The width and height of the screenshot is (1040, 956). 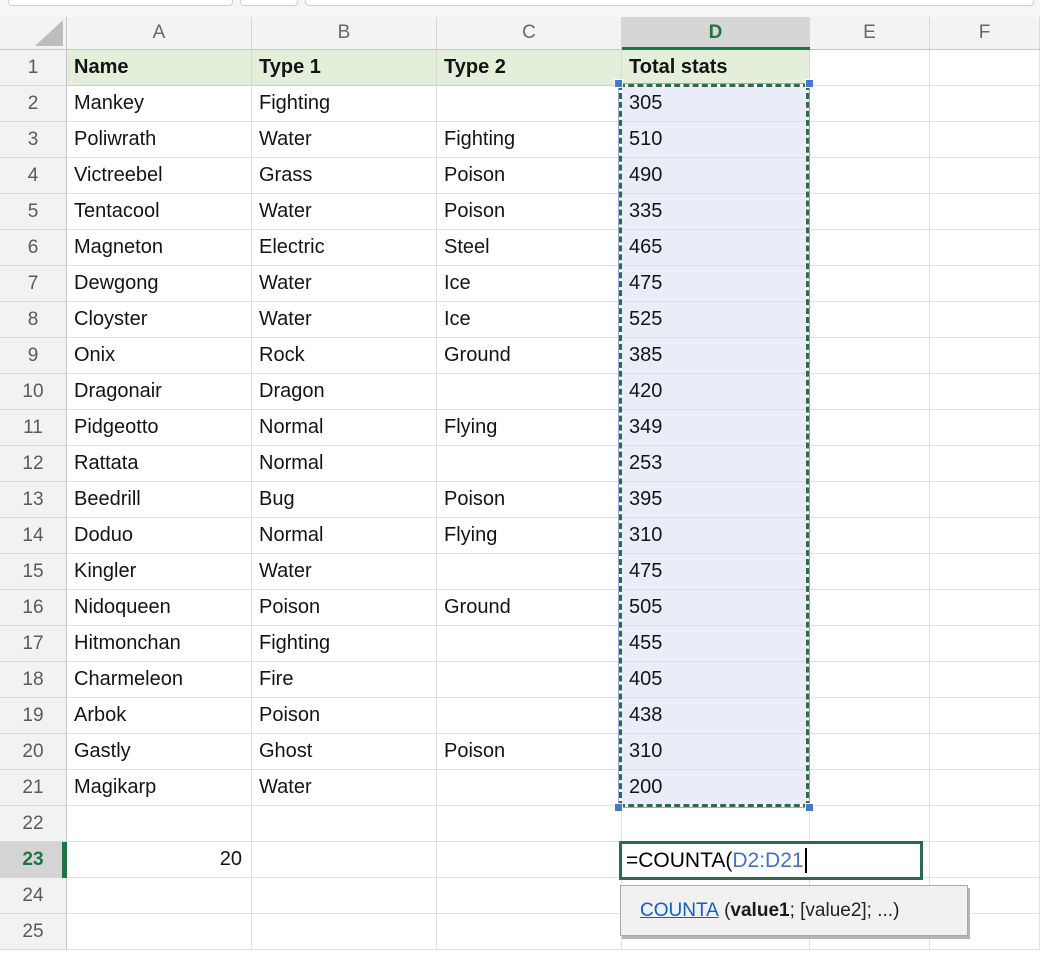 What do you see at coordinates (985, 716) in the screenshot?
I see `cell-F19` at bounding box center [985, 716].